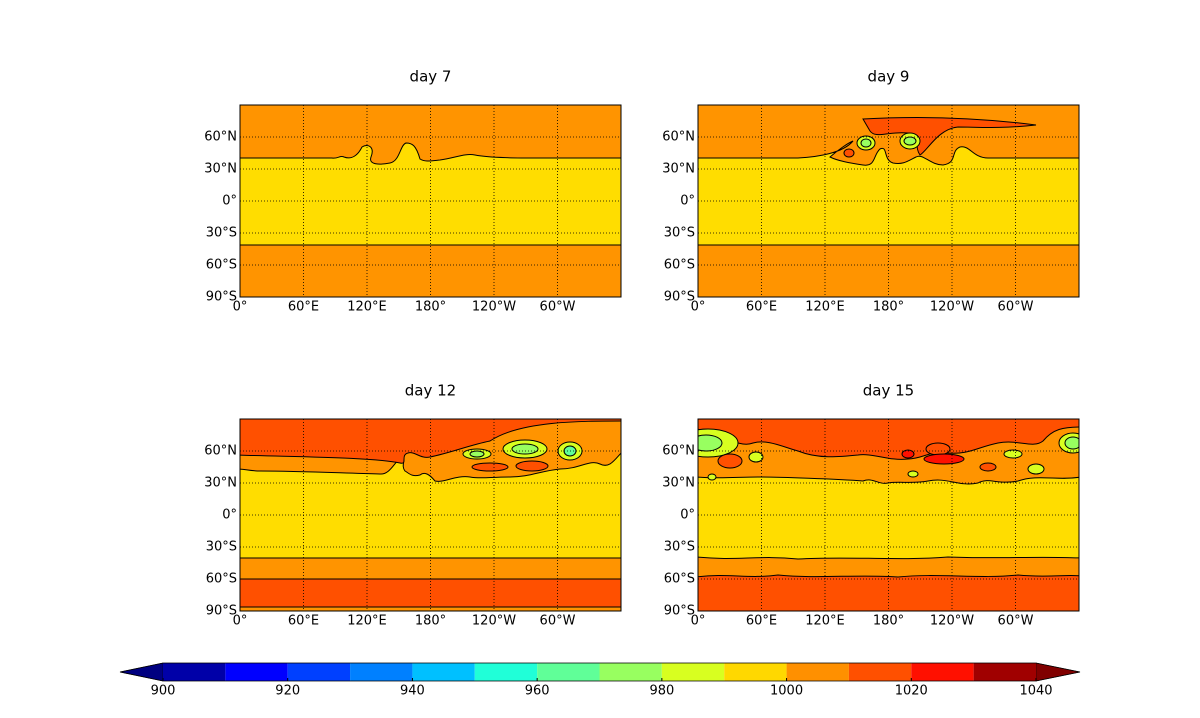 The height and width of the screenshot is (718, 1200). I want to click on panel-title: day 12, so click(430, 391).